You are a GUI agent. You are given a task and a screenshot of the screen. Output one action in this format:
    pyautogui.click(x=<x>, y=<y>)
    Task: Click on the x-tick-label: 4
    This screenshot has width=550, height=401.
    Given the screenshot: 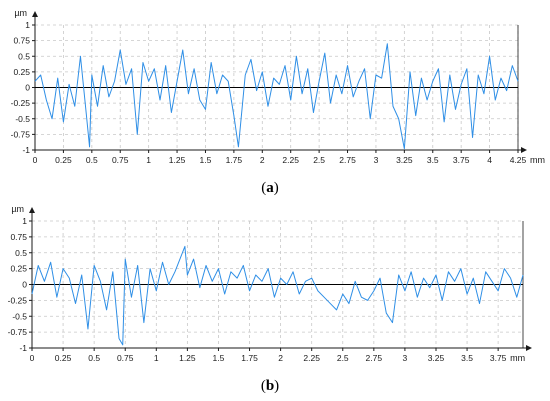 What is the action you would take?
    pyautogui.click(x=489, y=160)
    